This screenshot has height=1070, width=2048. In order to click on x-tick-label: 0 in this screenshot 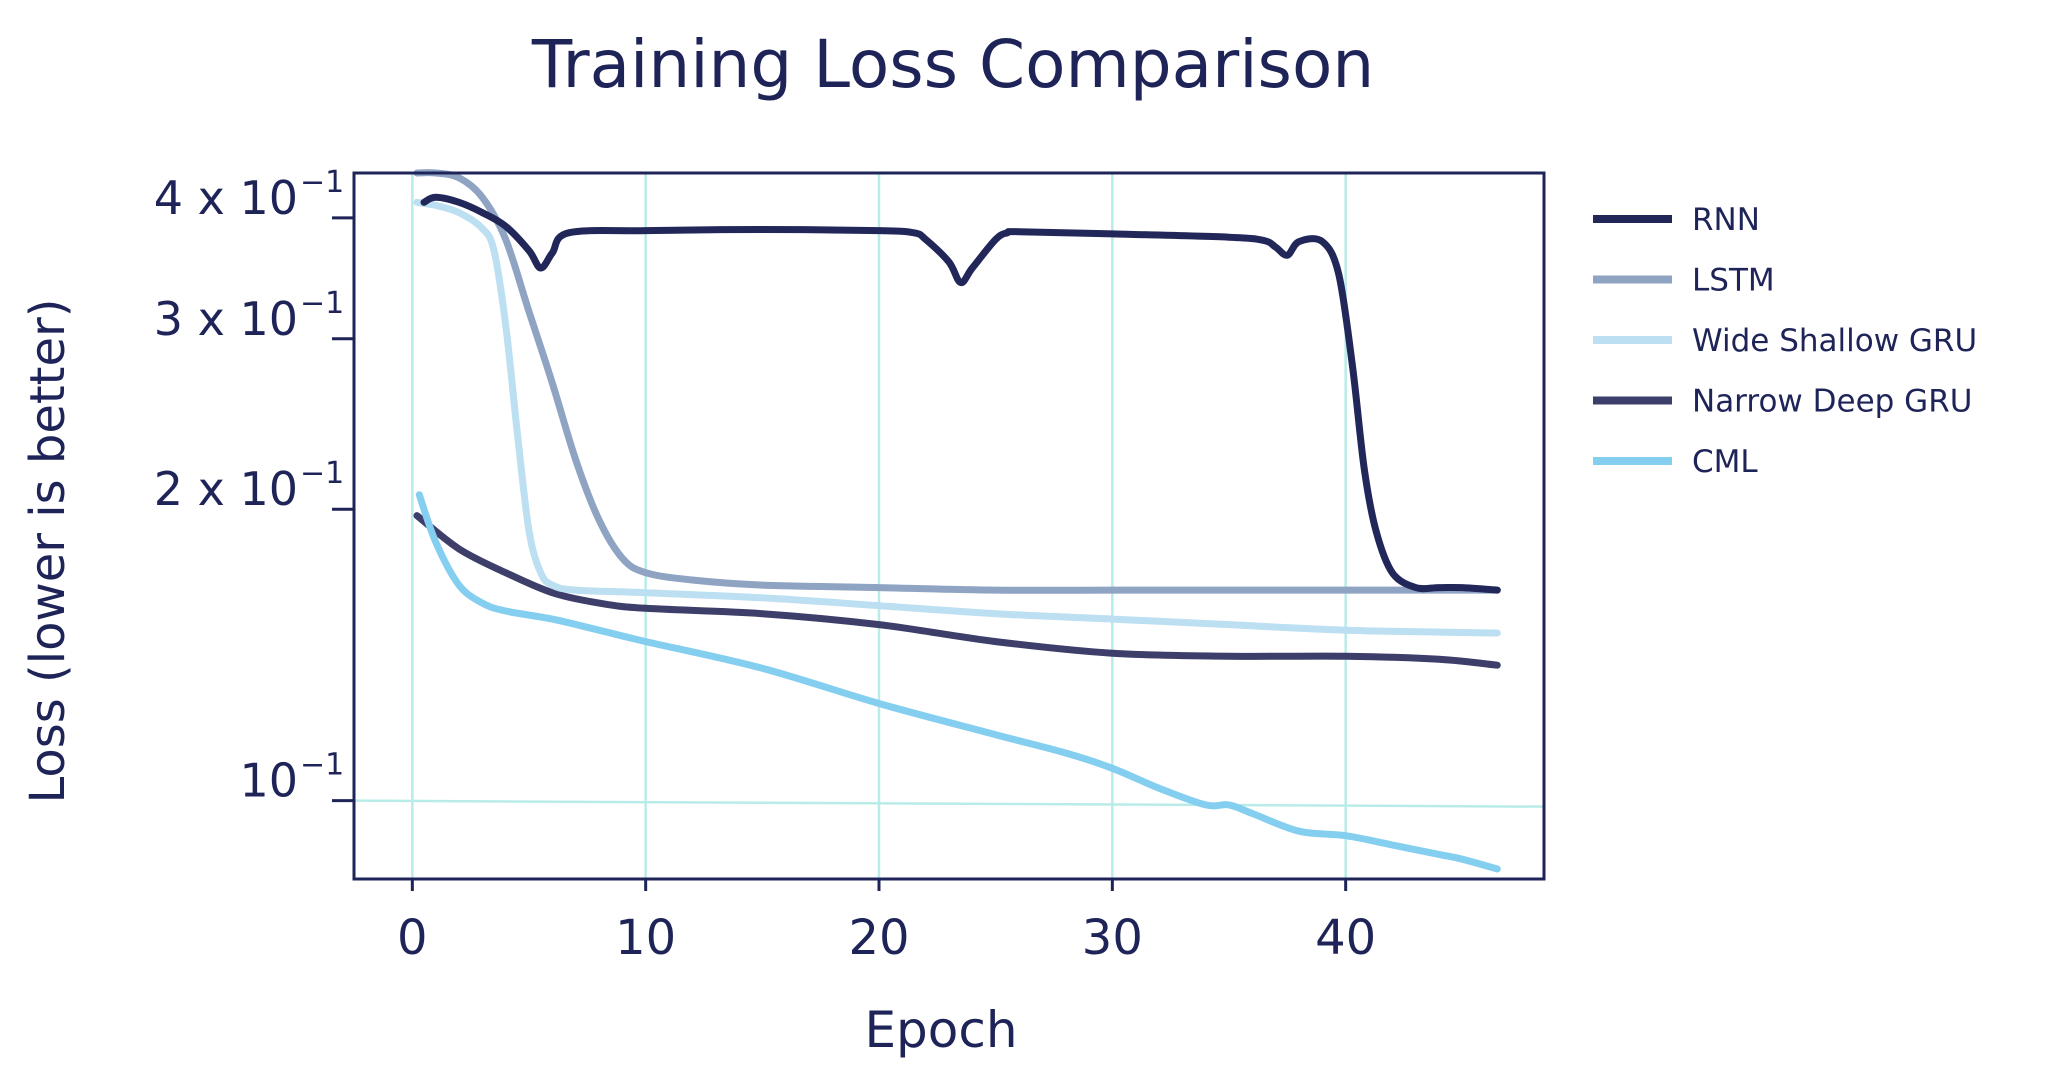, I will do `click(412, 938)`.